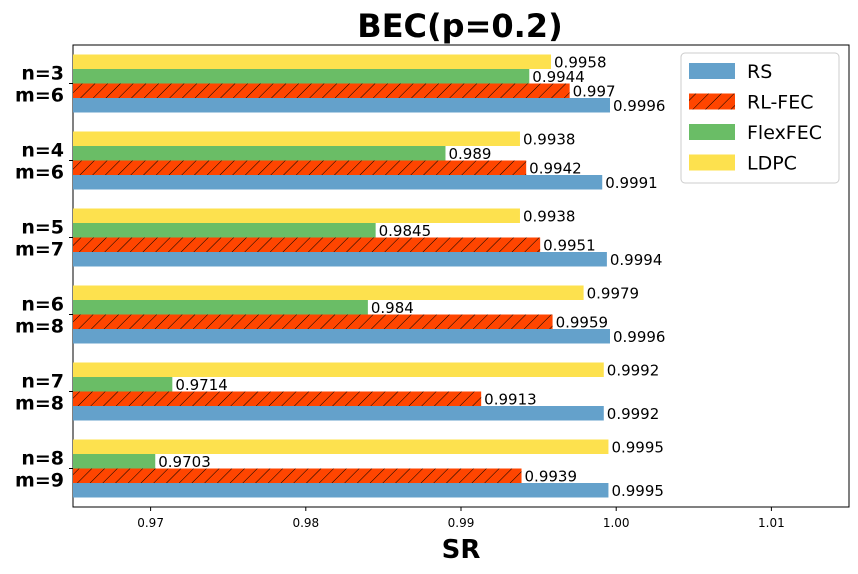  What do you see at coordinates (569, 245) in the screenshot?
I see `data-label: 0.9951` at bounding box center [569, 245].